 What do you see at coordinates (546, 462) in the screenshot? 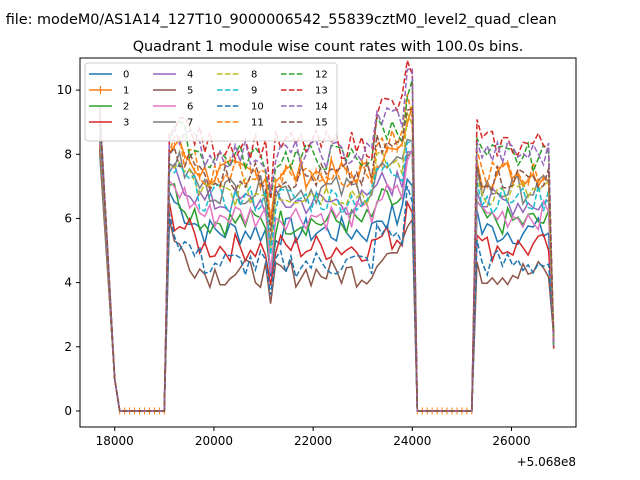
I see `x-axis-offset-label: +5.068e8` at bounding box center [546, 462].